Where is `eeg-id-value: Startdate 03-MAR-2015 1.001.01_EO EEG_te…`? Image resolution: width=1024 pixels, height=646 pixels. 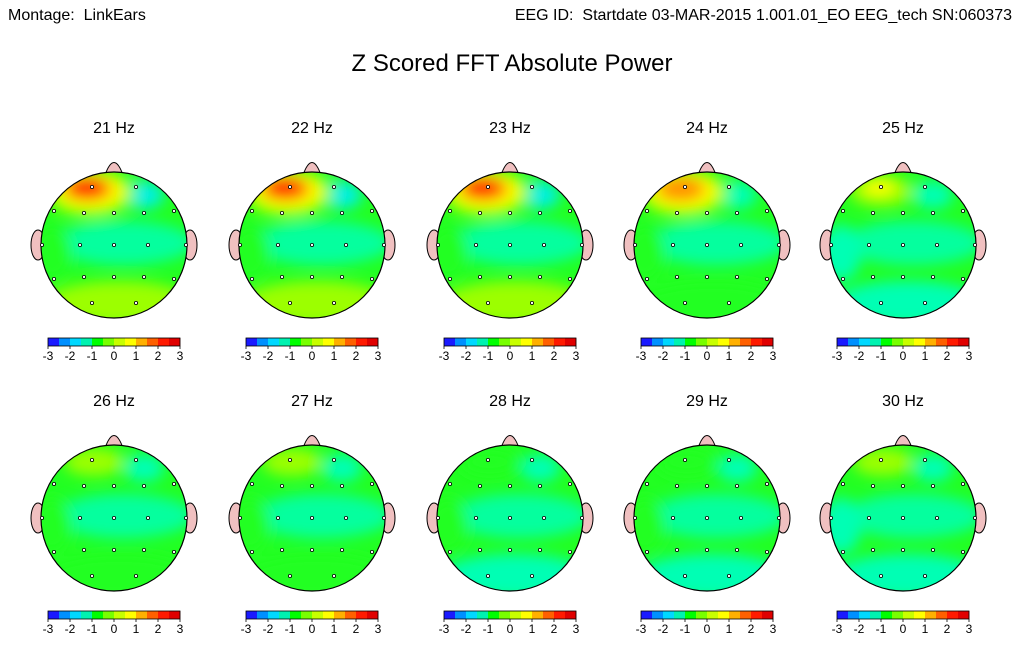
eeg-id-value: Startdate 03-MAR-2015 1.001.01_EO EEG_te… is located at coordinates (797, 15).